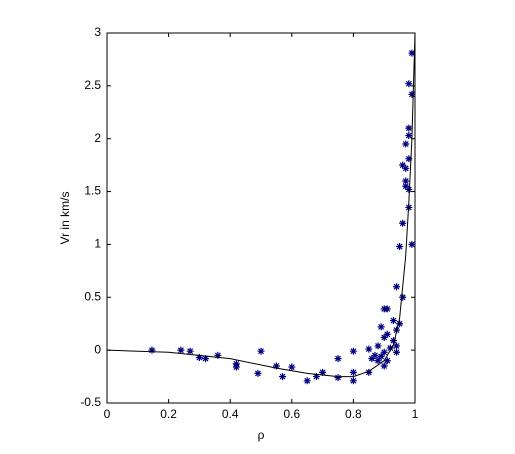 The image size is (515, 454). Describe the element at coordinates (90, 402) in the screenshot. I see `y-tick-label: -0.5` at that location.